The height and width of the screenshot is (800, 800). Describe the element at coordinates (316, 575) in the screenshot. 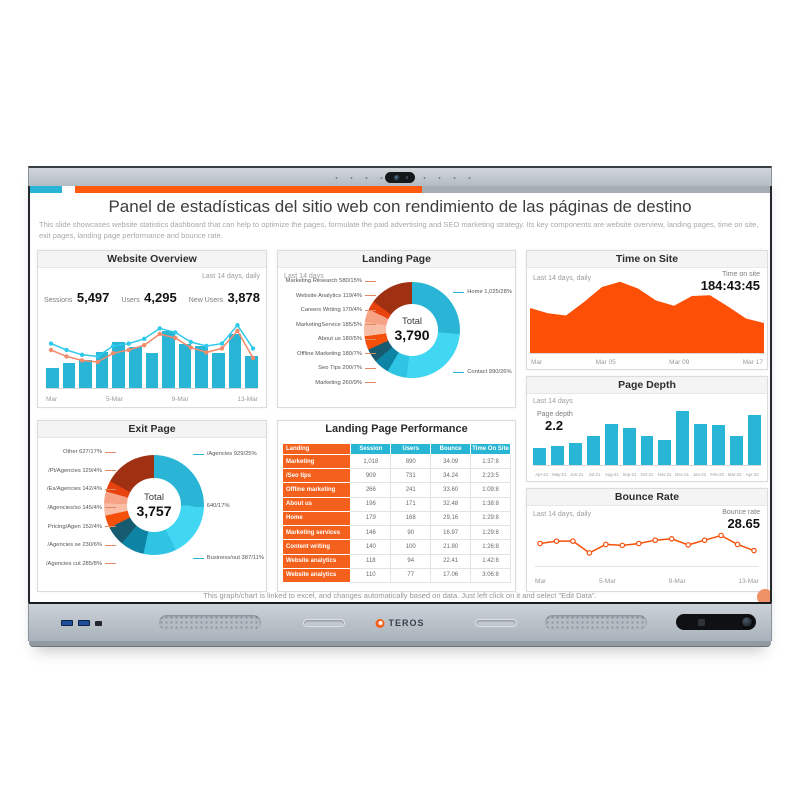

I see `row-label: Website analytics` at that location.